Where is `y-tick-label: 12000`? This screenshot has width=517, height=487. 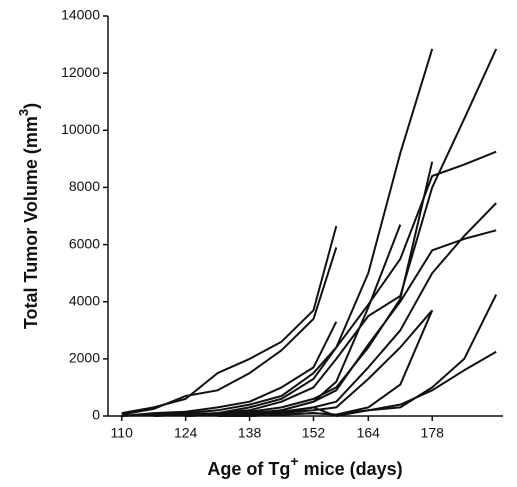
y-tick-label: 12000 is located at coordinates (80, 72).